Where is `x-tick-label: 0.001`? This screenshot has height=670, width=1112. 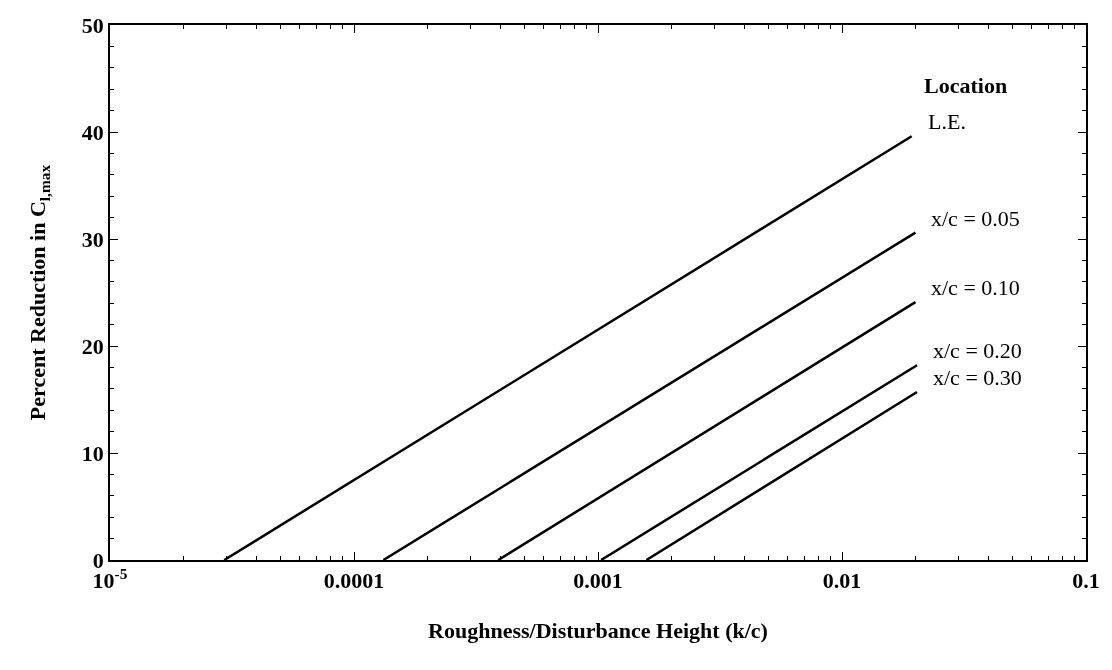
x-tick-label: 0.001 is located at coordinates (598, 581).